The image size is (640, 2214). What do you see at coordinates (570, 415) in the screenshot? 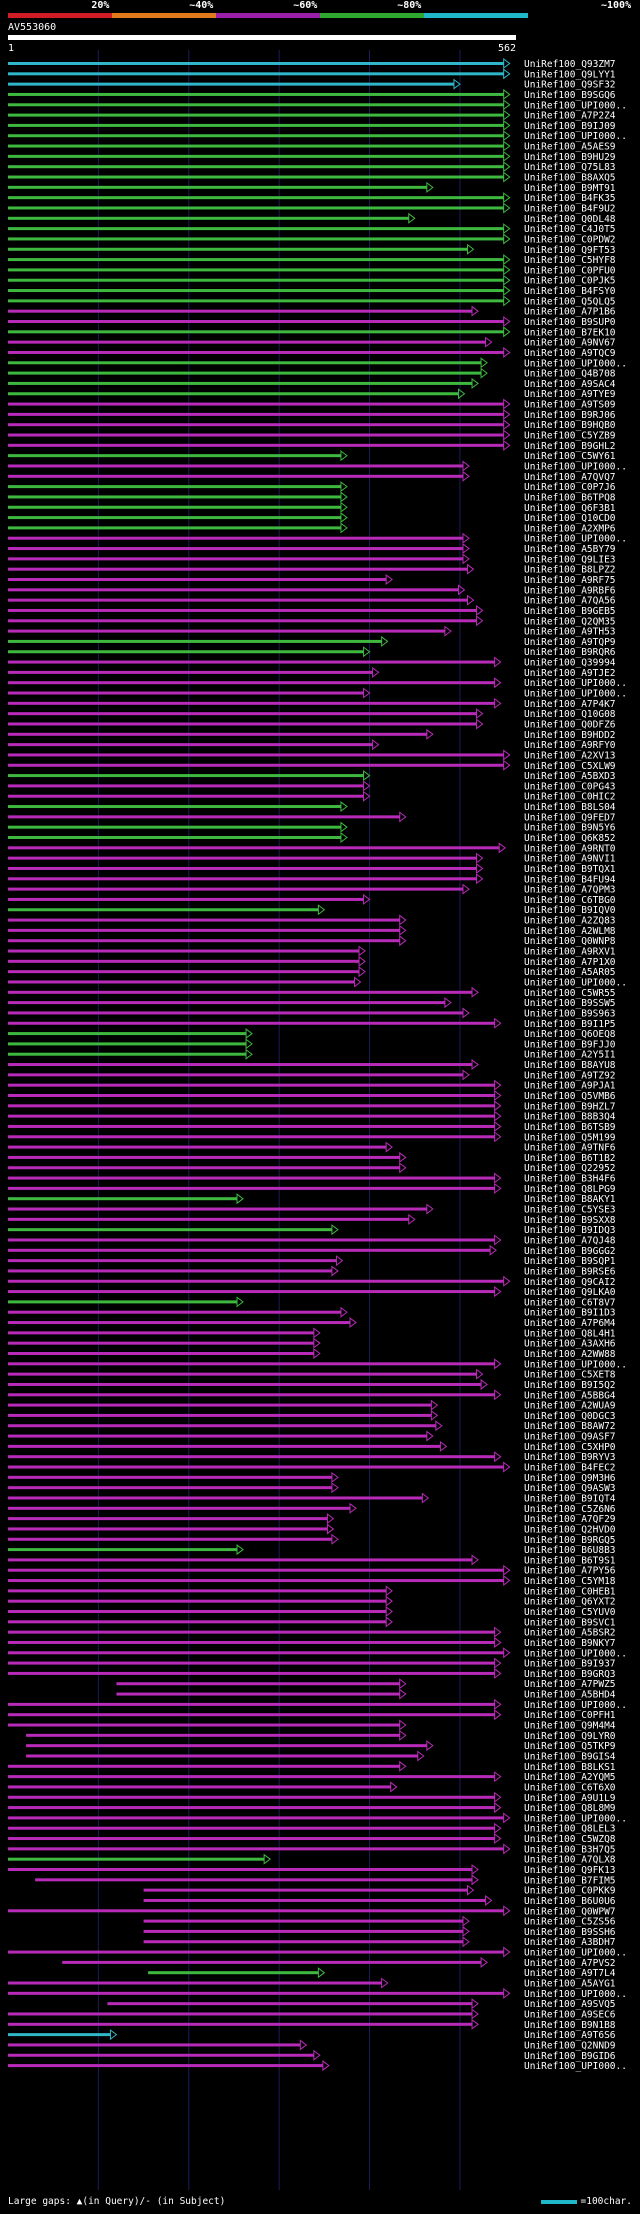
I see `hit-label: UniRef100_B9RJ06` at bounding box center [570, 415].